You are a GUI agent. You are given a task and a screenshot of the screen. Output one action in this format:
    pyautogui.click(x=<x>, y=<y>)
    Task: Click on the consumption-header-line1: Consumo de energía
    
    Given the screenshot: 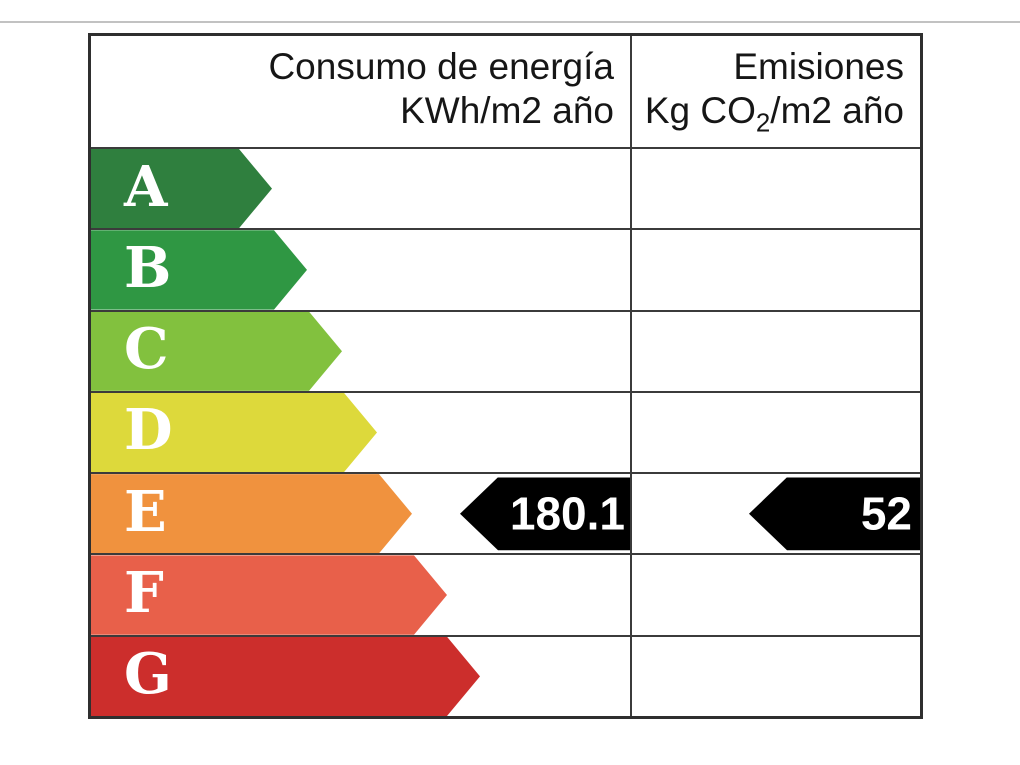 What is the action you would take?
    pyautogui.click(x=441, y=66)
    